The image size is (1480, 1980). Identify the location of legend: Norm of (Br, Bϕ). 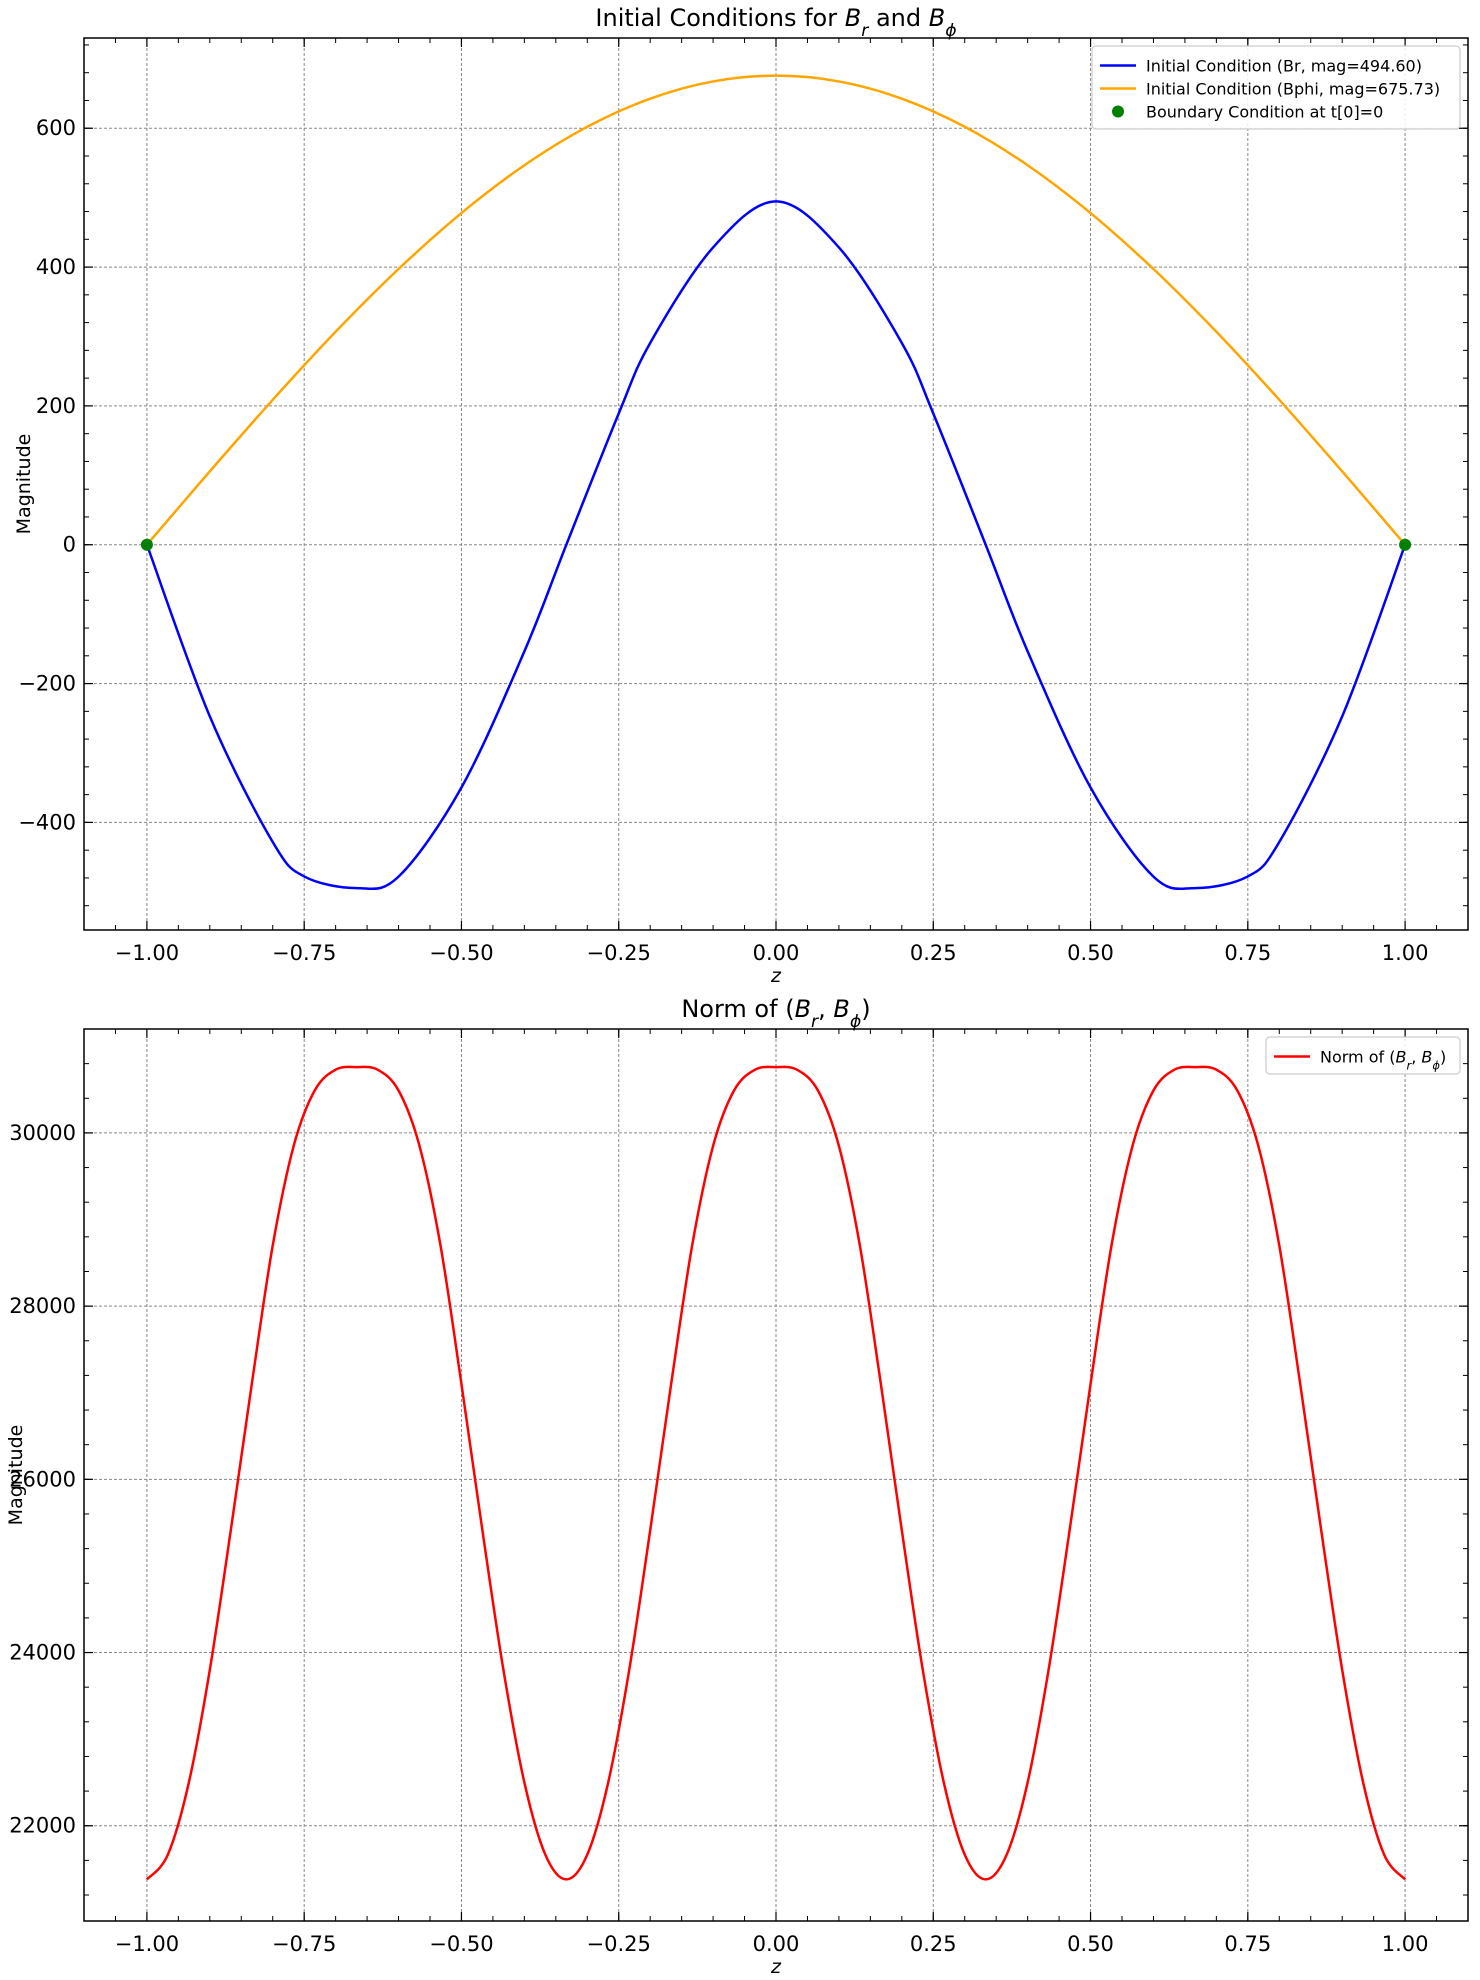
(1363, 1055).